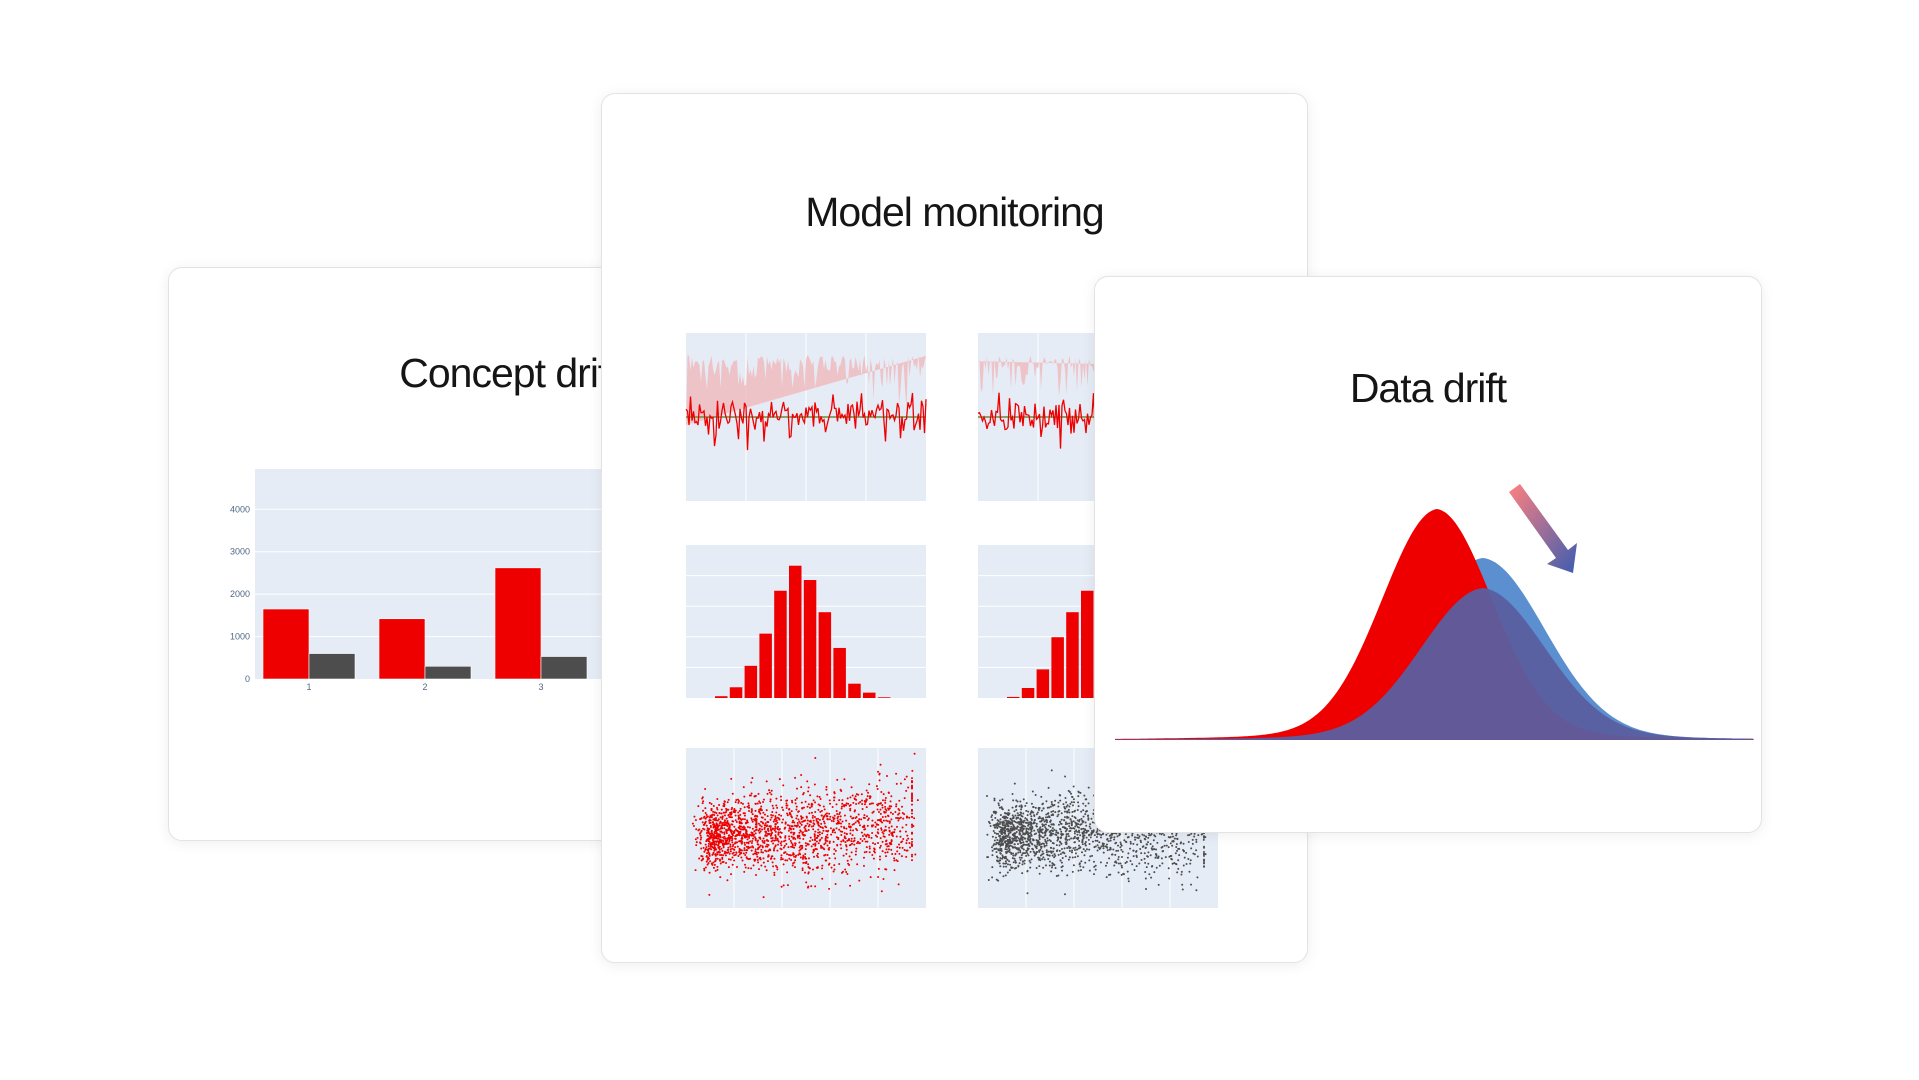  What do you see at coordinates (955, 212) in the screenshot?
I see `model-monitoring-title: Model monitoring` at bounding box center [955, 212].